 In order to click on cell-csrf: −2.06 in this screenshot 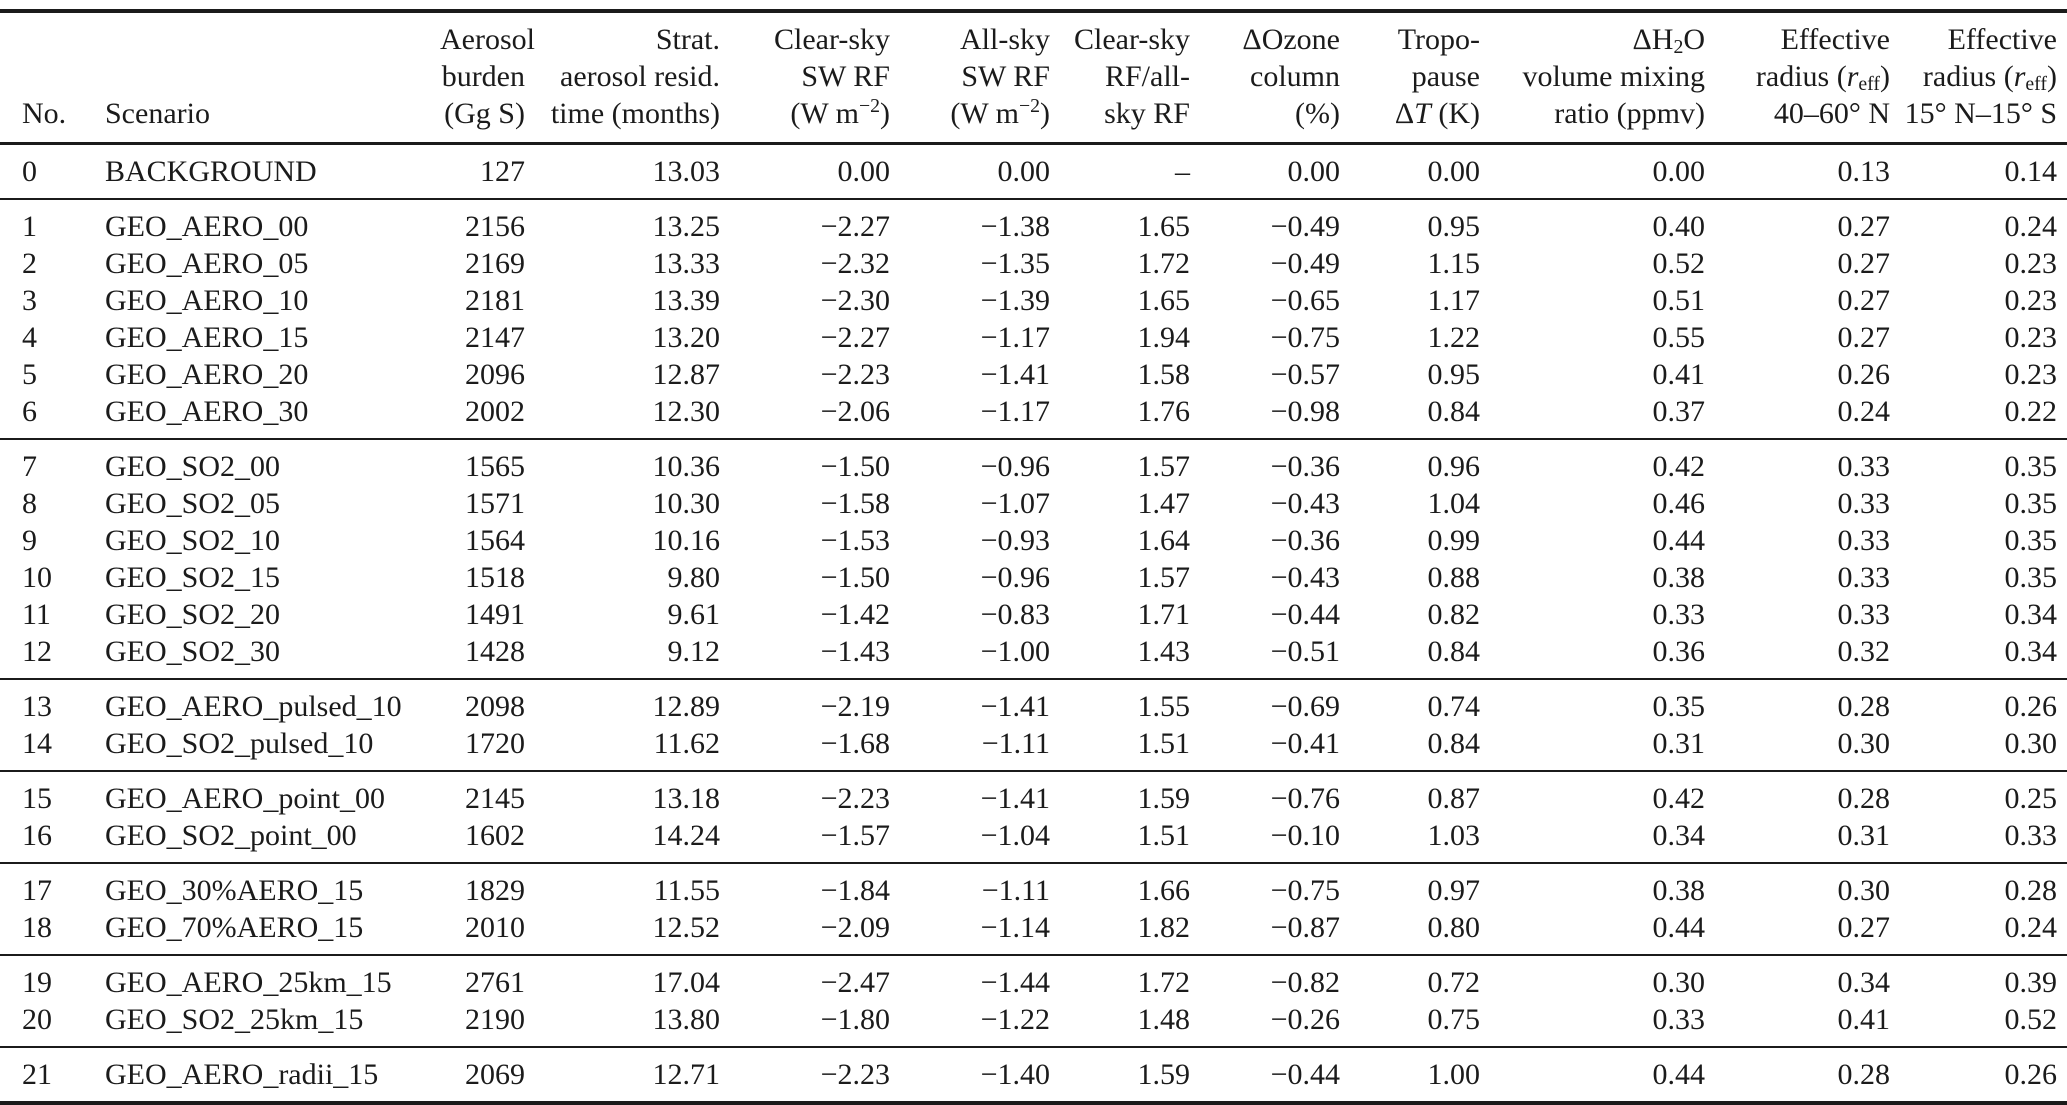, I will do `click(855, 411)`.